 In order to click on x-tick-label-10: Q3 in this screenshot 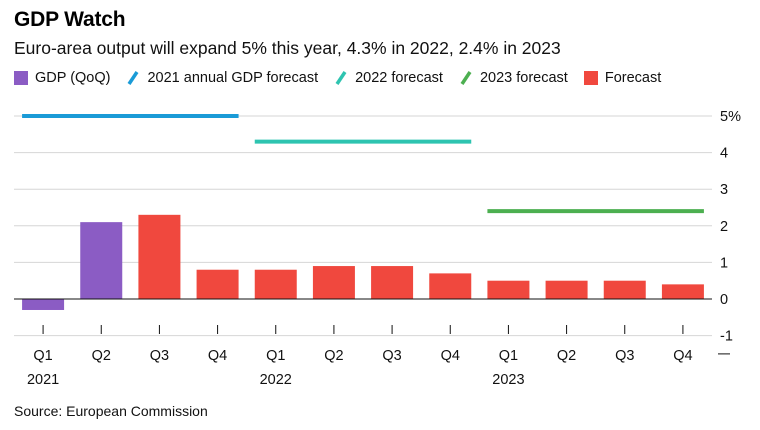, I will do `click(624, 356)`.